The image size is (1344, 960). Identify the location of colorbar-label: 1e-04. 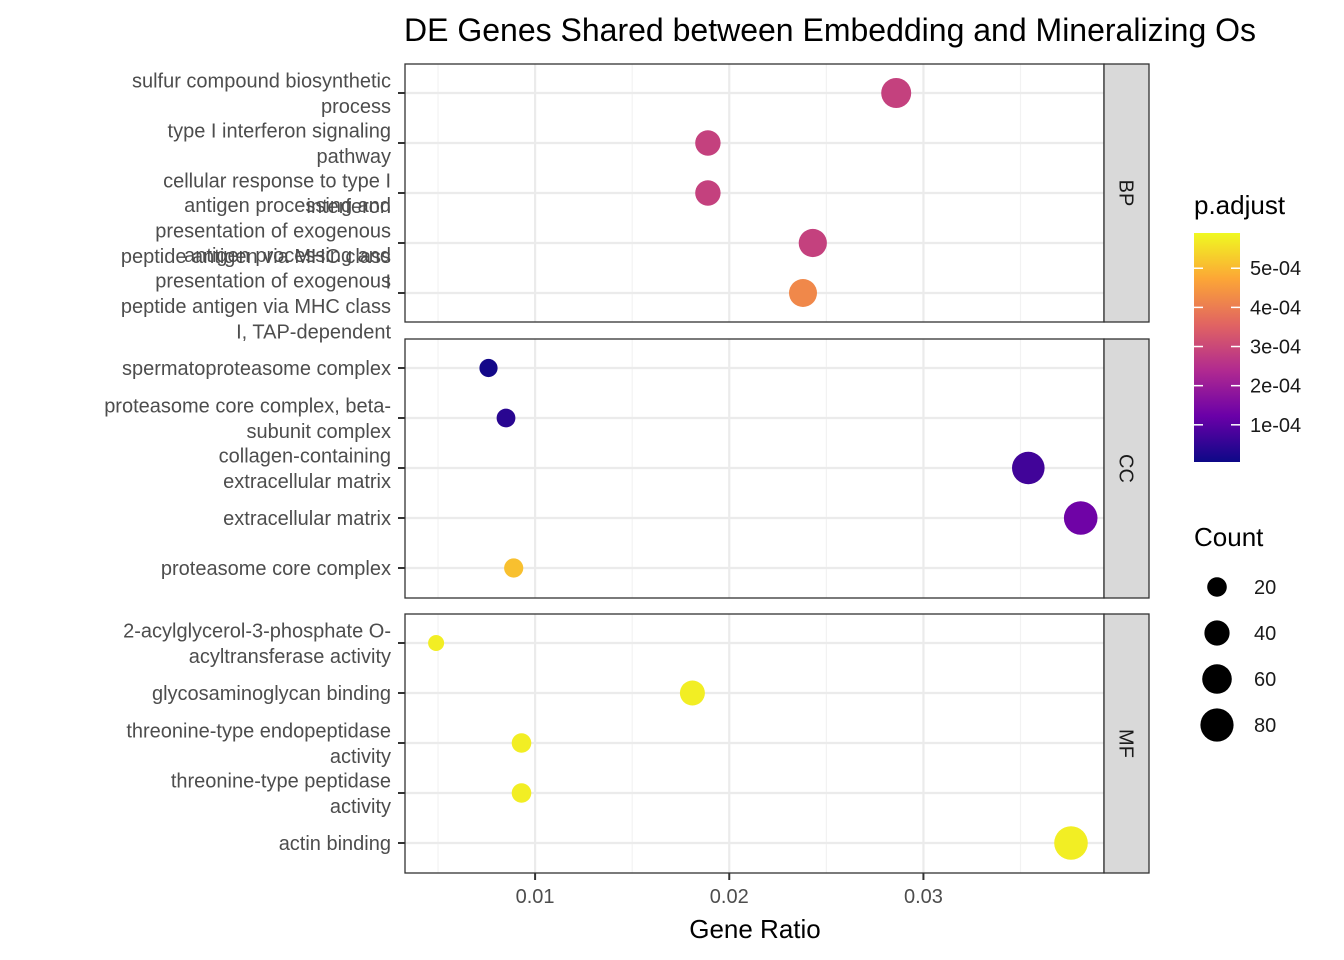
(1275, 426).